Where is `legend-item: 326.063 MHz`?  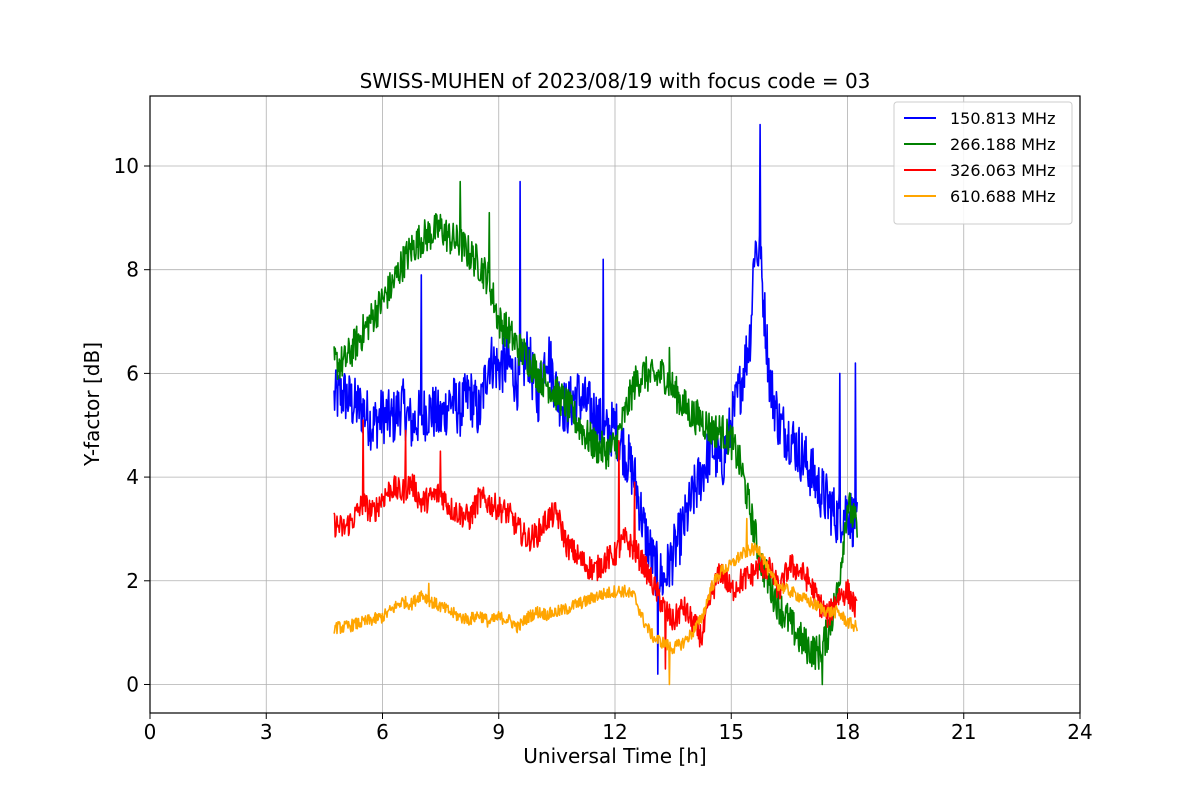 legend-item: 326.063 MHz is located at coordinates (979, 170).